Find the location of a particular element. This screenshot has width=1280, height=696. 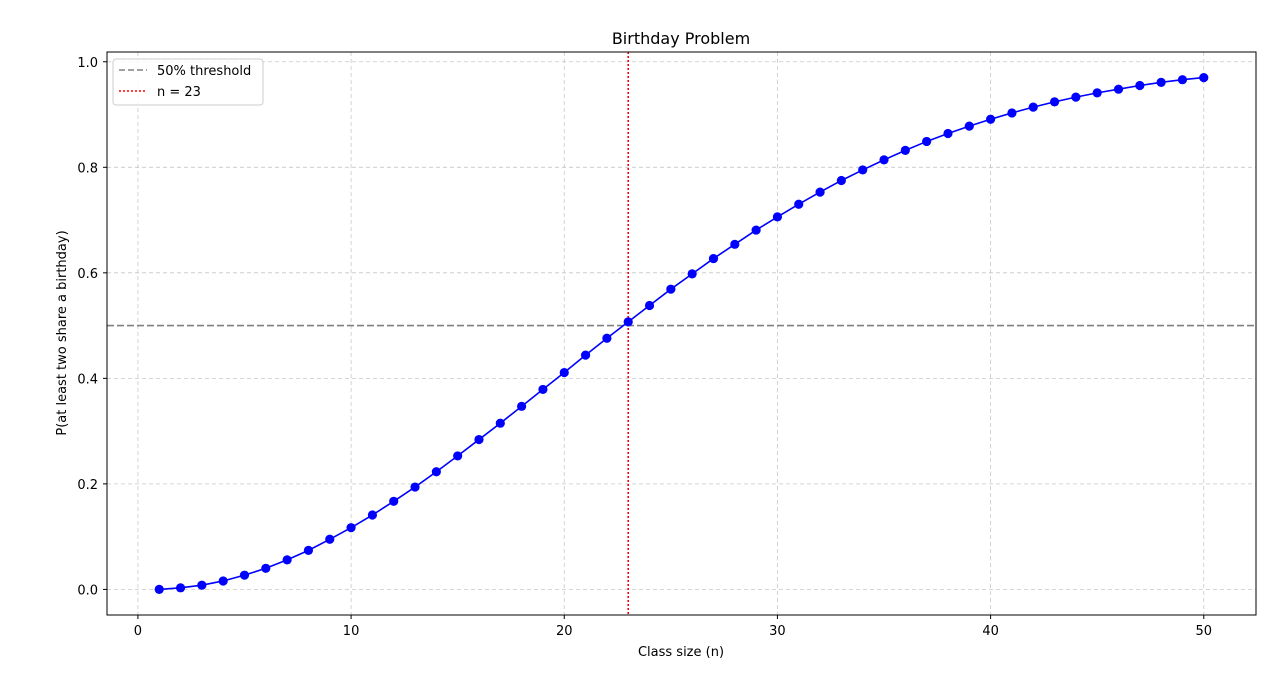

x-axis: 0 10 20 30 40 50 is located at coordinates (673, 627).